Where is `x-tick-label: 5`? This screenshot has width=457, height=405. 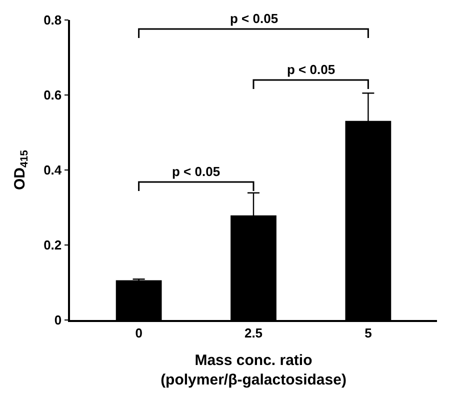 x-tick-label: 5 is located at coordinates (368, 332).